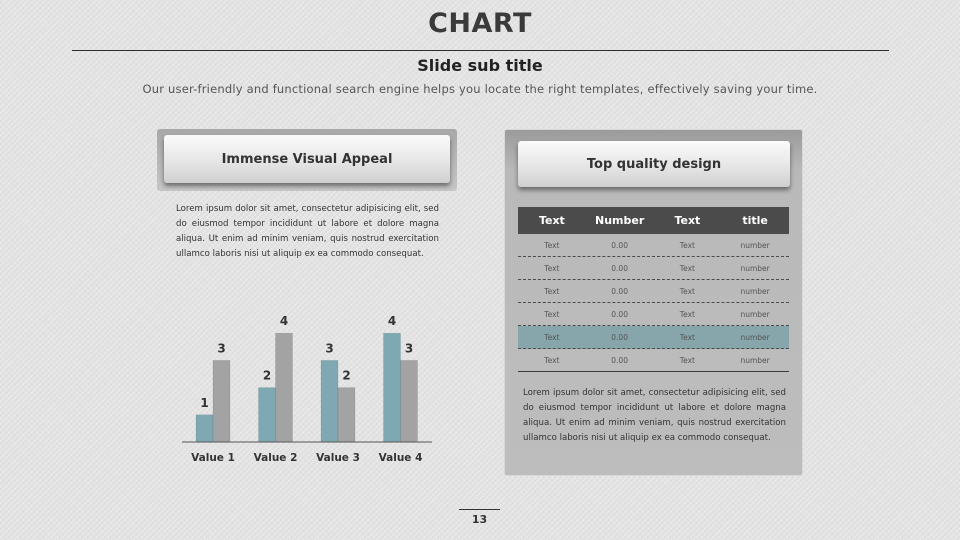  What do you see at coordinates (480, 50) in the screenshot?
I see `title-divider` at bounding box center [480, 50].